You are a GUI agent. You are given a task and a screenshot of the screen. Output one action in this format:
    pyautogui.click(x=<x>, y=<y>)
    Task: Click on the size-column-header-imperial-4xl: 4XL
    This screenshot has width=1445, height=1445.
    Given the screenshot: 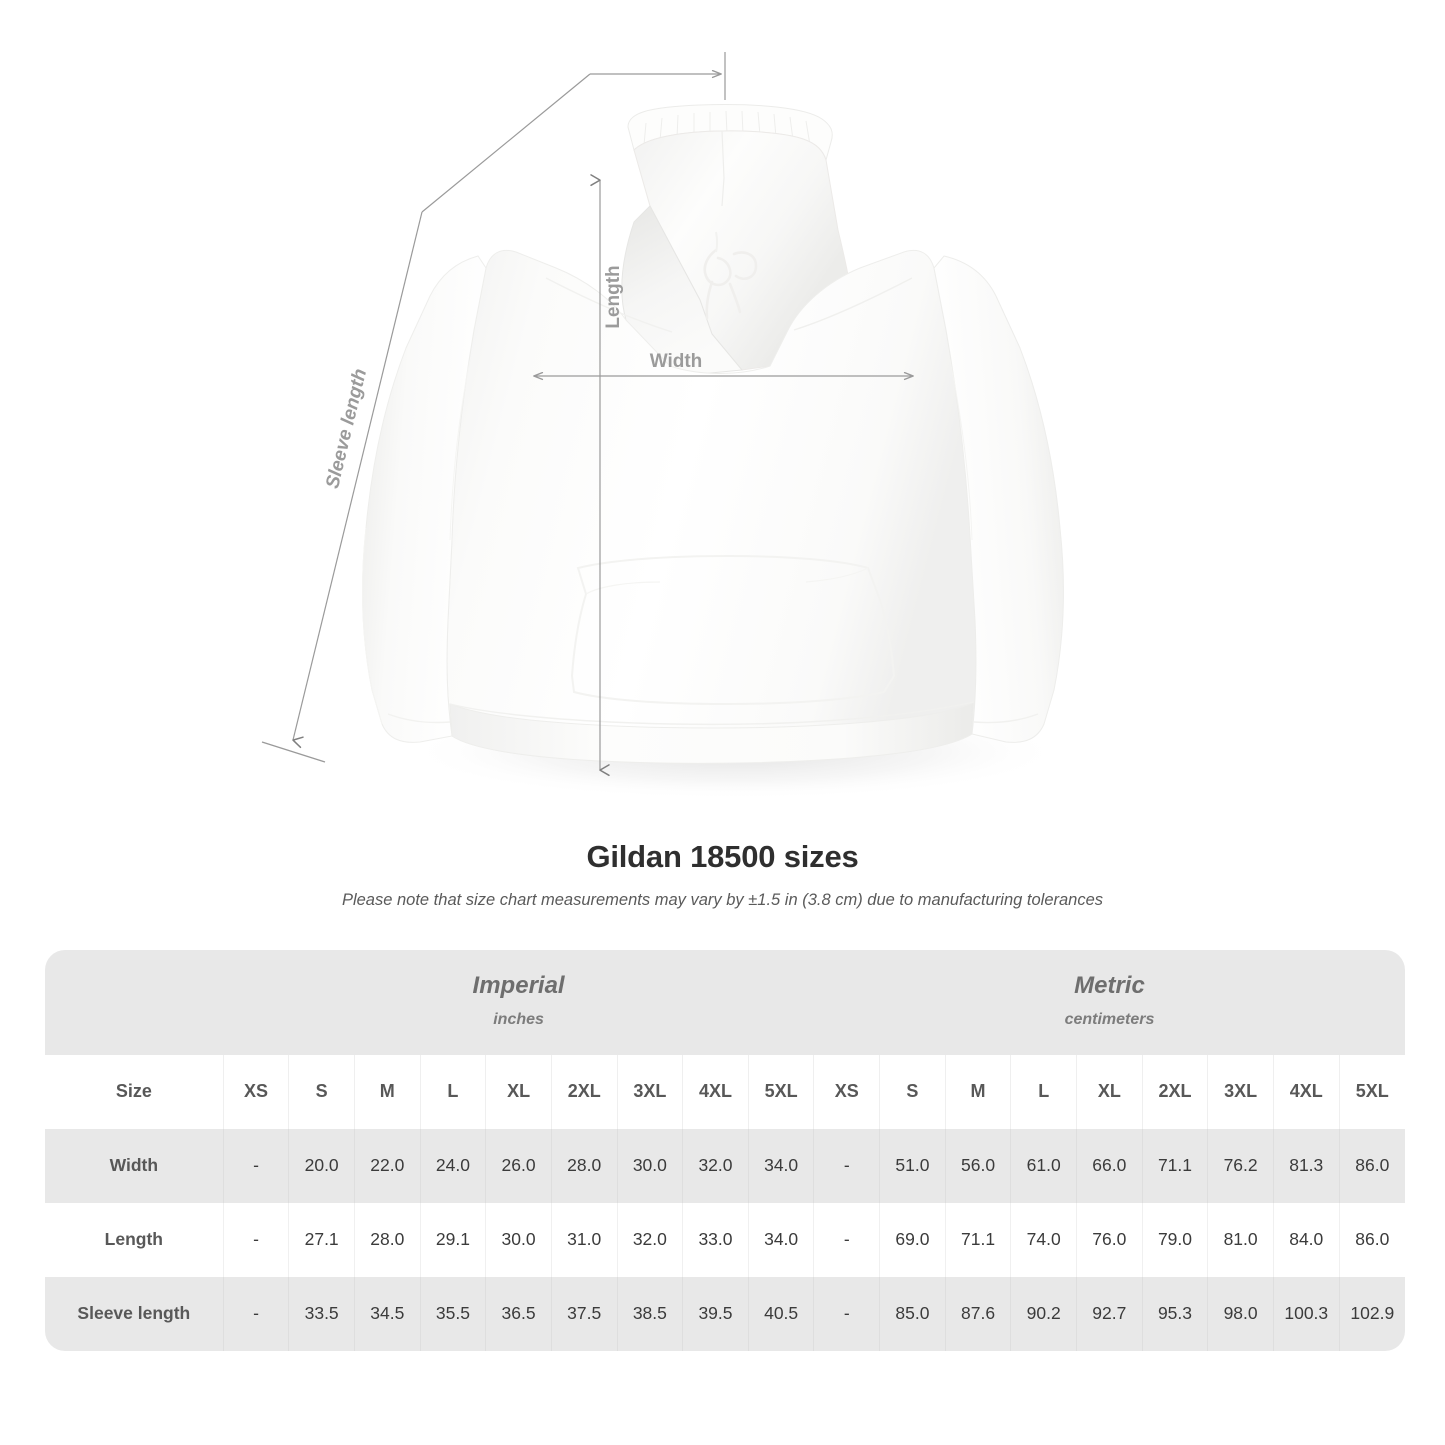 What is the action you would take?
    pyautogui.click(x=715, y=1091)
    